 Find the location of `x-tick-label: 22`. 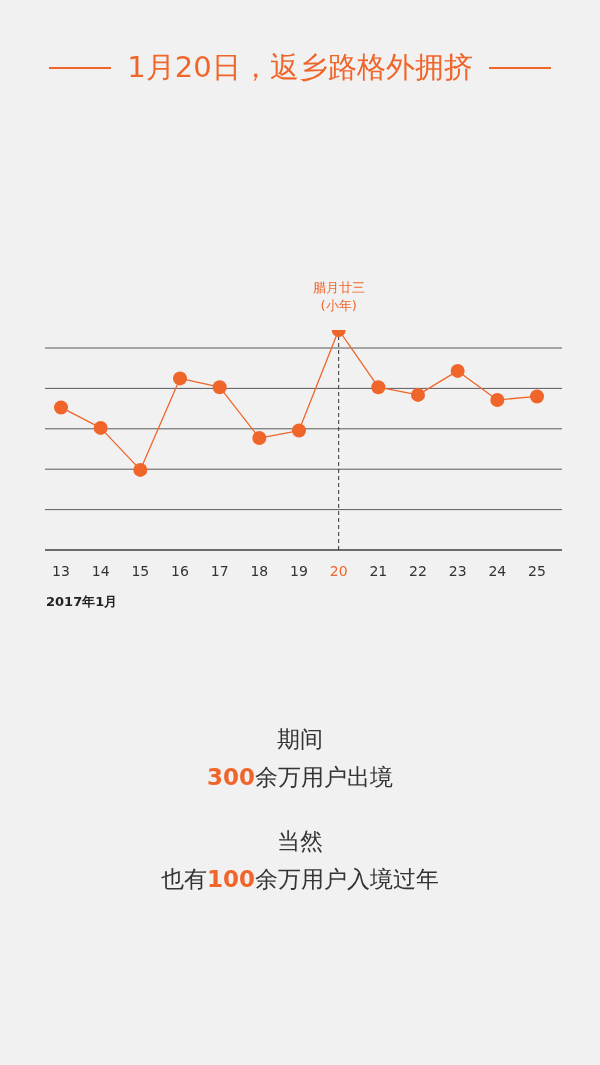

x-tick-label: 22 is located at coordinates (418, 571).